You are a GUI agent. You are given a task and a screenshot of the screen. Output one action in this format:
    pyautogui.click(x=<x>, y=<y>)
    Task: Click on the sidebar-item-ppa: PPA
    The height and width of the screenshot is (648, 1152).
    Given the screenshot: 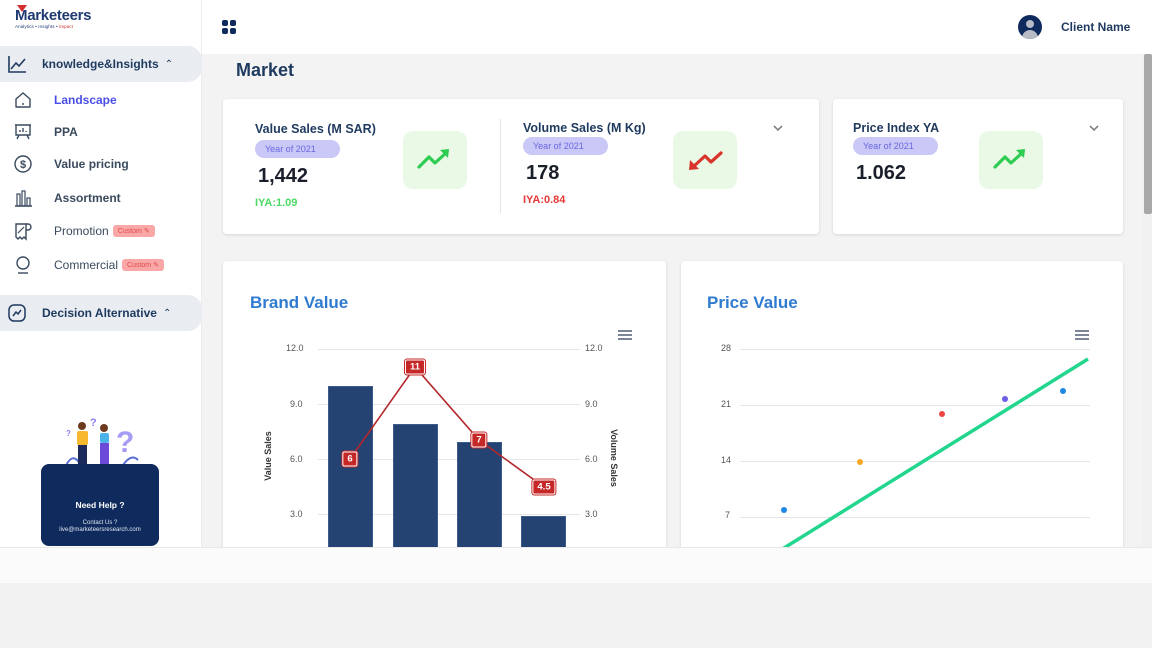 What is the action you would take?
    pyautogui.click(x=100, y=132)
    